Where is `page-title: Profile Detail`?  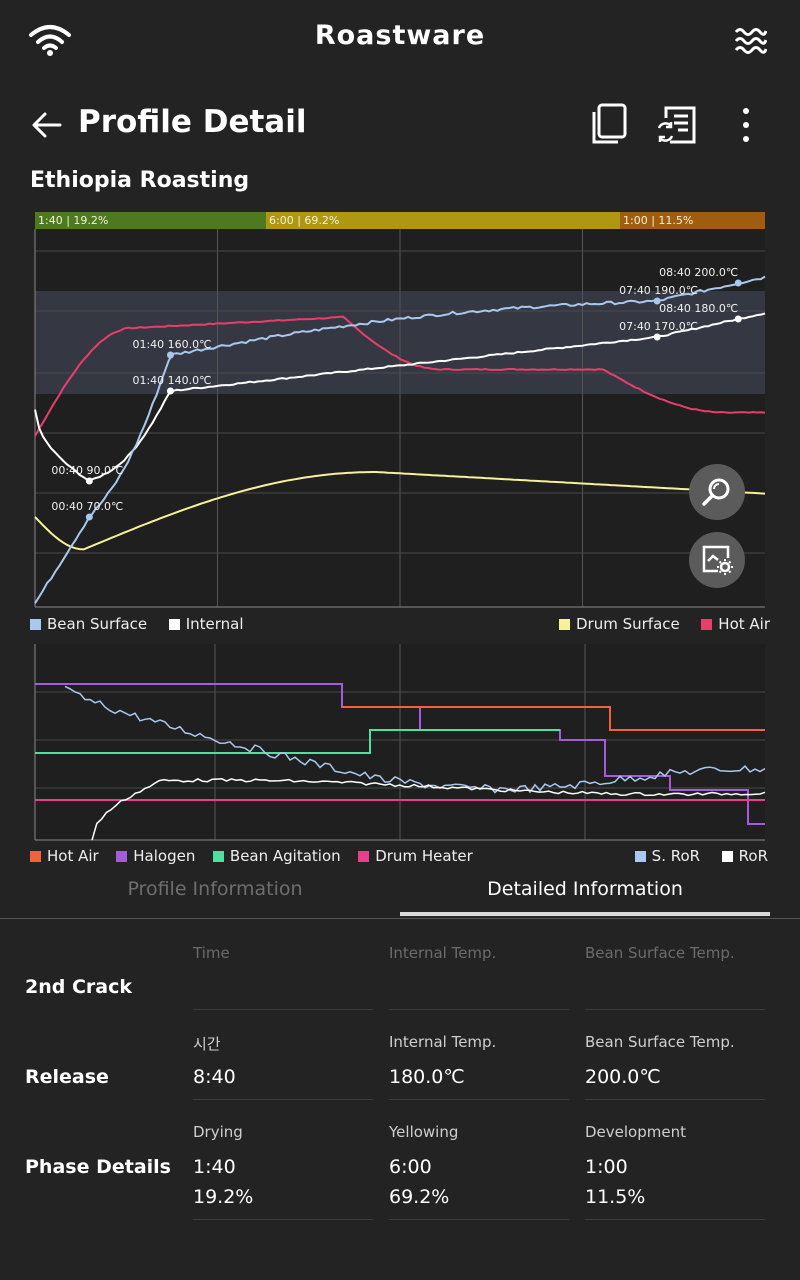
page-title: Profile Detail is located at coordinates (192, 122).